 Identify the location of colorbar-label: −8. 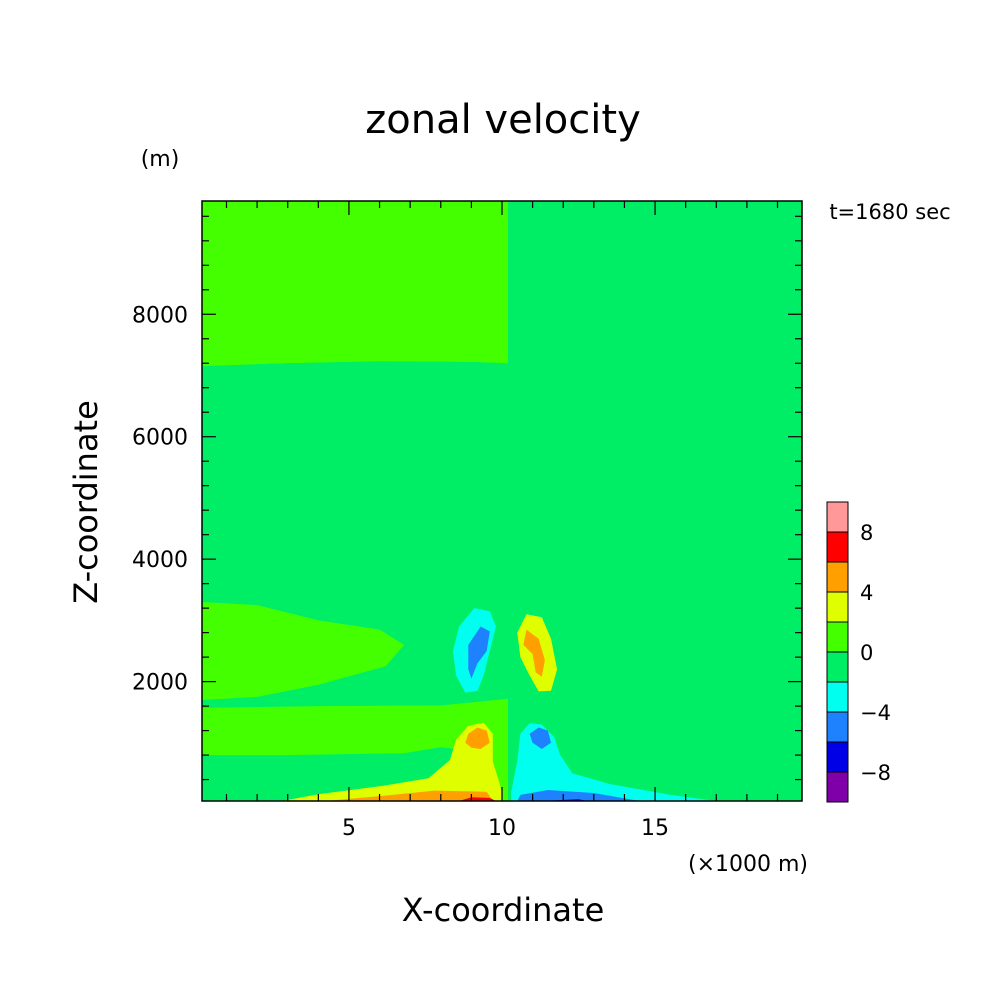
(875, 773).